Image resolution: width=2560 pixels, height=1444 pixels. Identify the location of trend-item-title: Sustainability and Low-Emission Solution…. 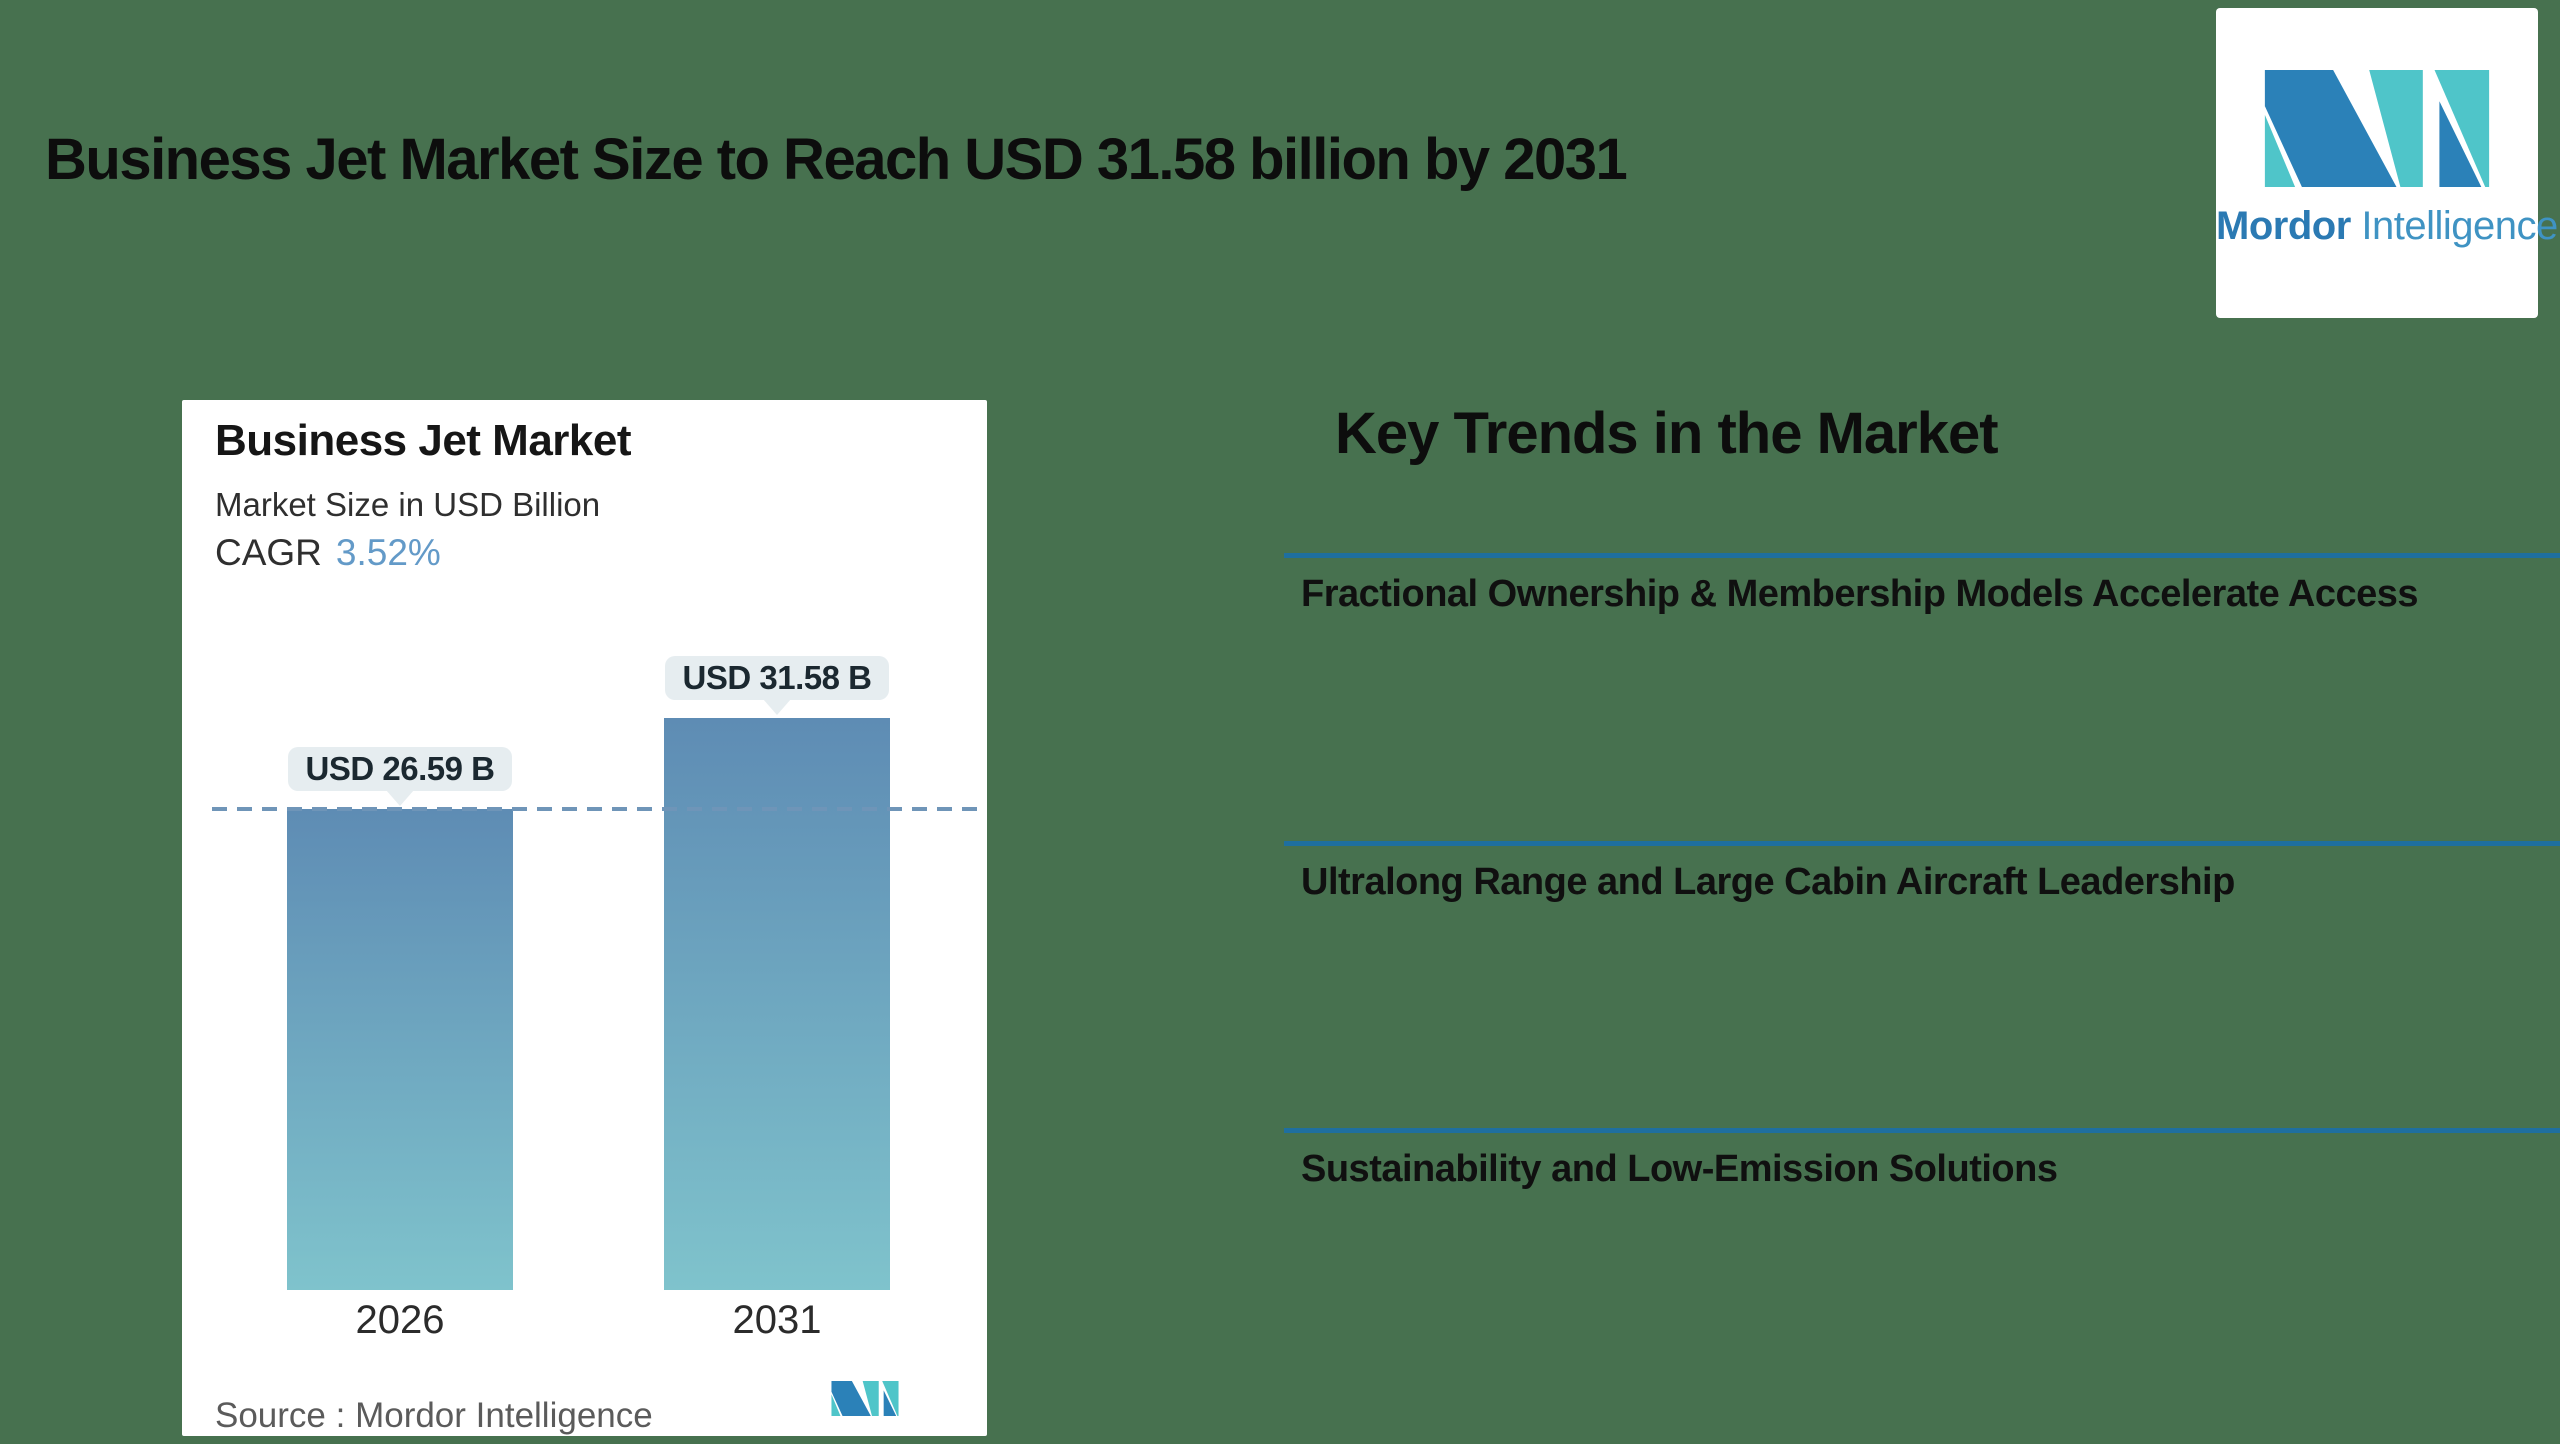
(1679, 1169).